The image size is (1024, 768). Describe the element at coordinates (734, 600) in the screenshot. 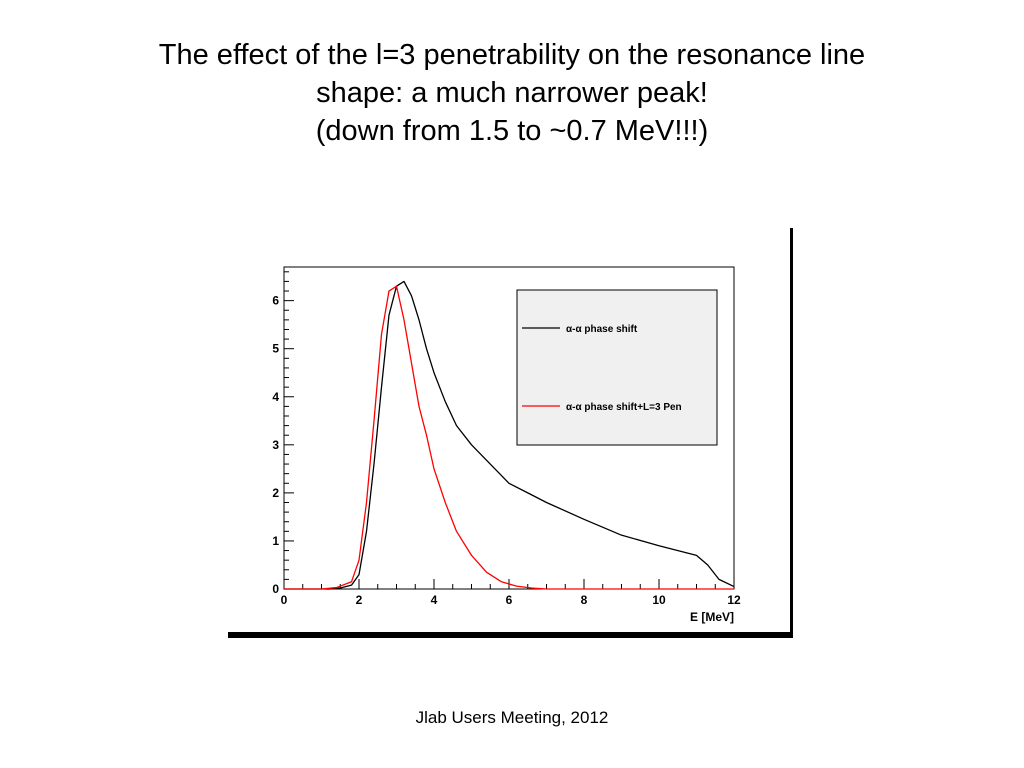

I see `x-tick-label: 12` at that location.